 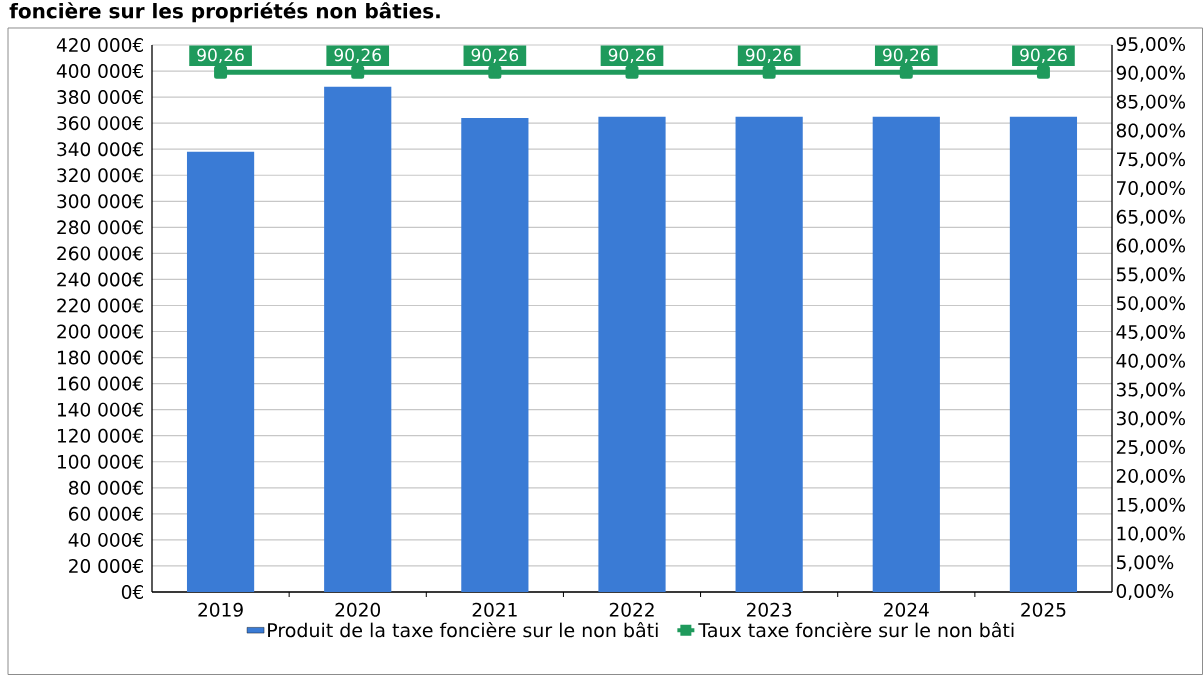 What do you see at coordinates (494, 609) in the screenshot?
I see `x-tick-label: 2021` at bounding box center [494, 609].